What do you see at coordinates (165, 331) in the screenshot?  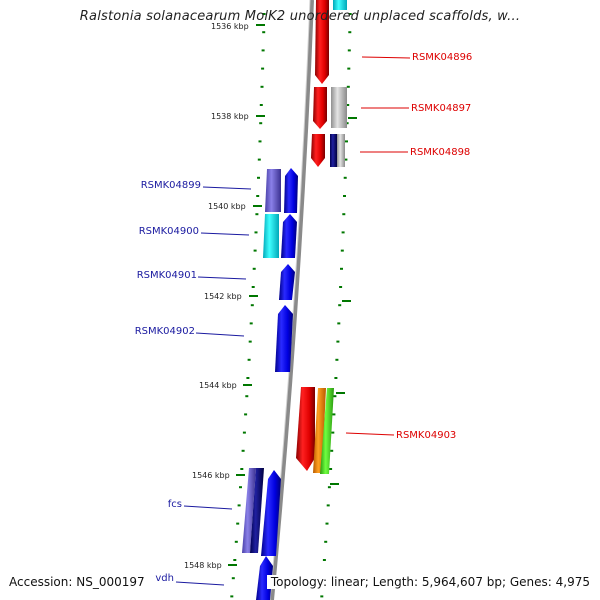 I see `gene-label-RSMK04902: RSMK04902` at bounding box center [165, 331].